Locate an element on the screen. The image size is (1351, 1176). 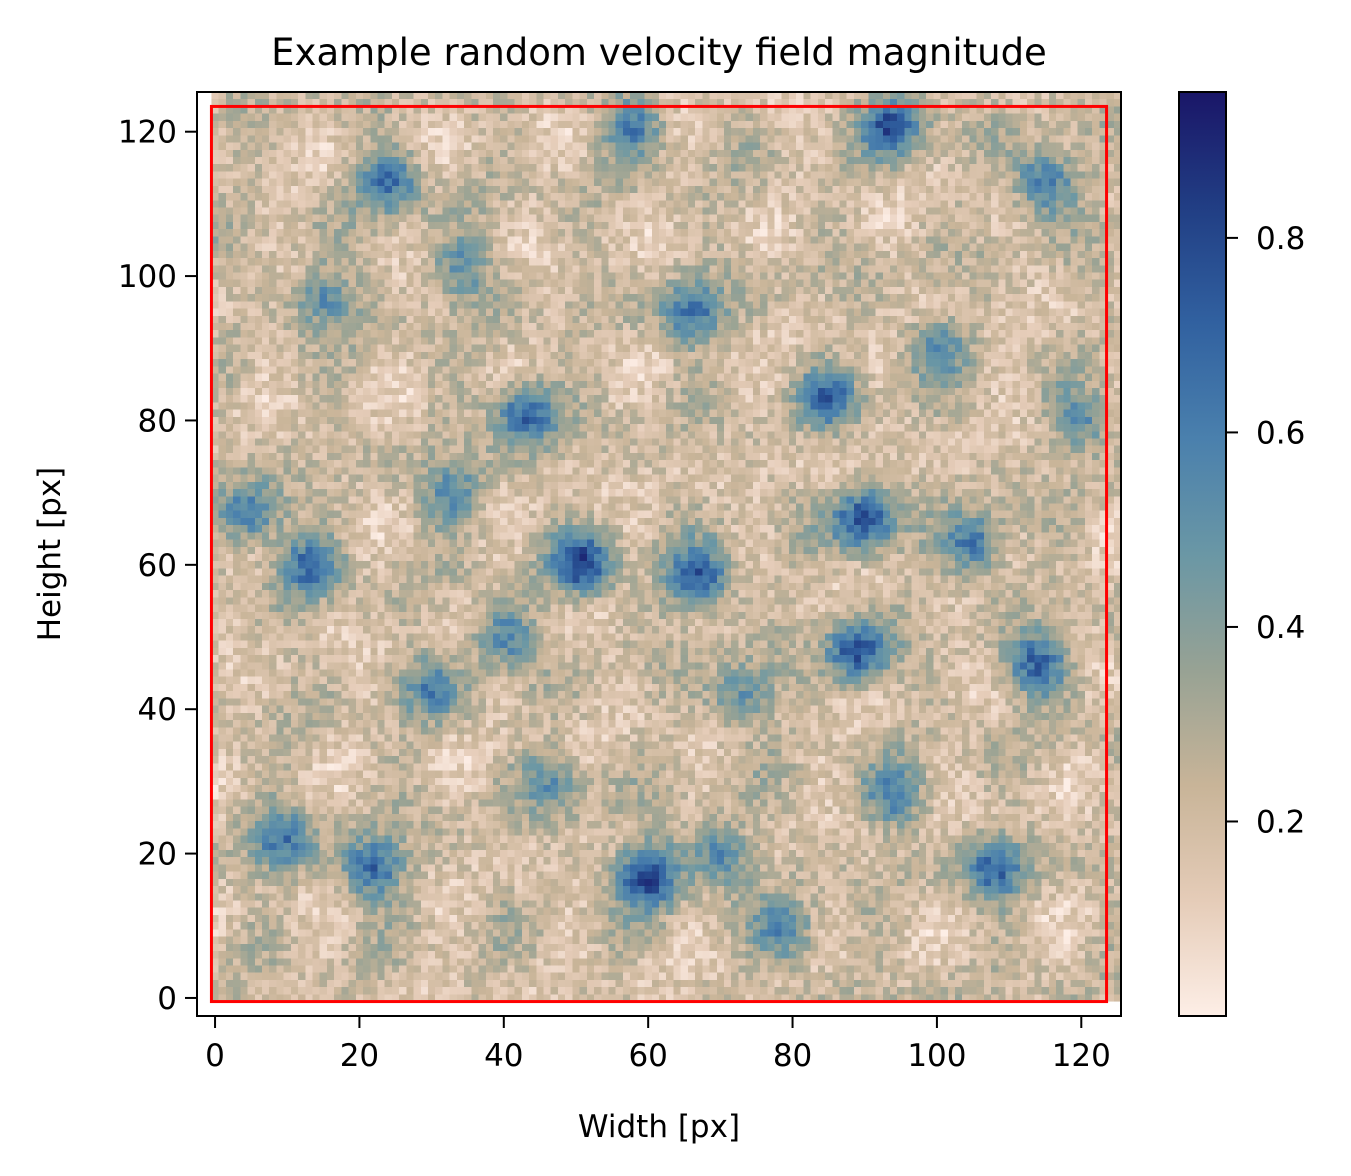
y-tick-label: 60 is located at coordinates (157, 566).